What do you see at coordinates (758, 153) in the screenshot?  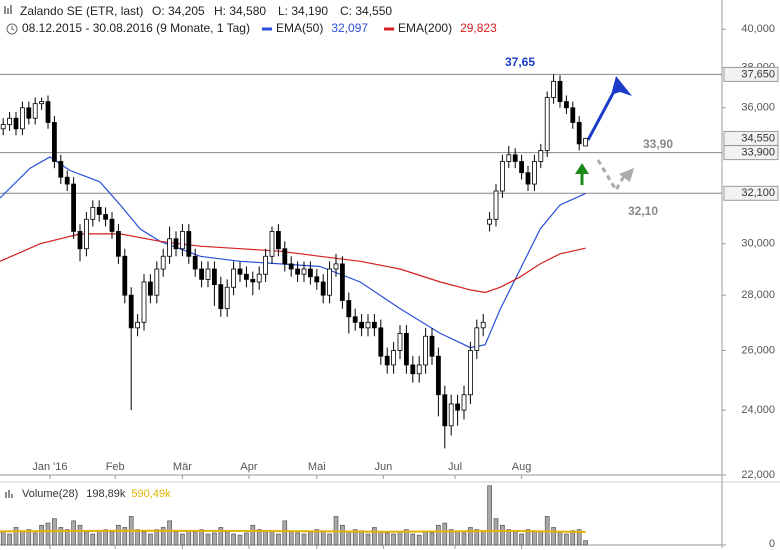 I see `level-label: 33,900` at bounding box center [758, 153].